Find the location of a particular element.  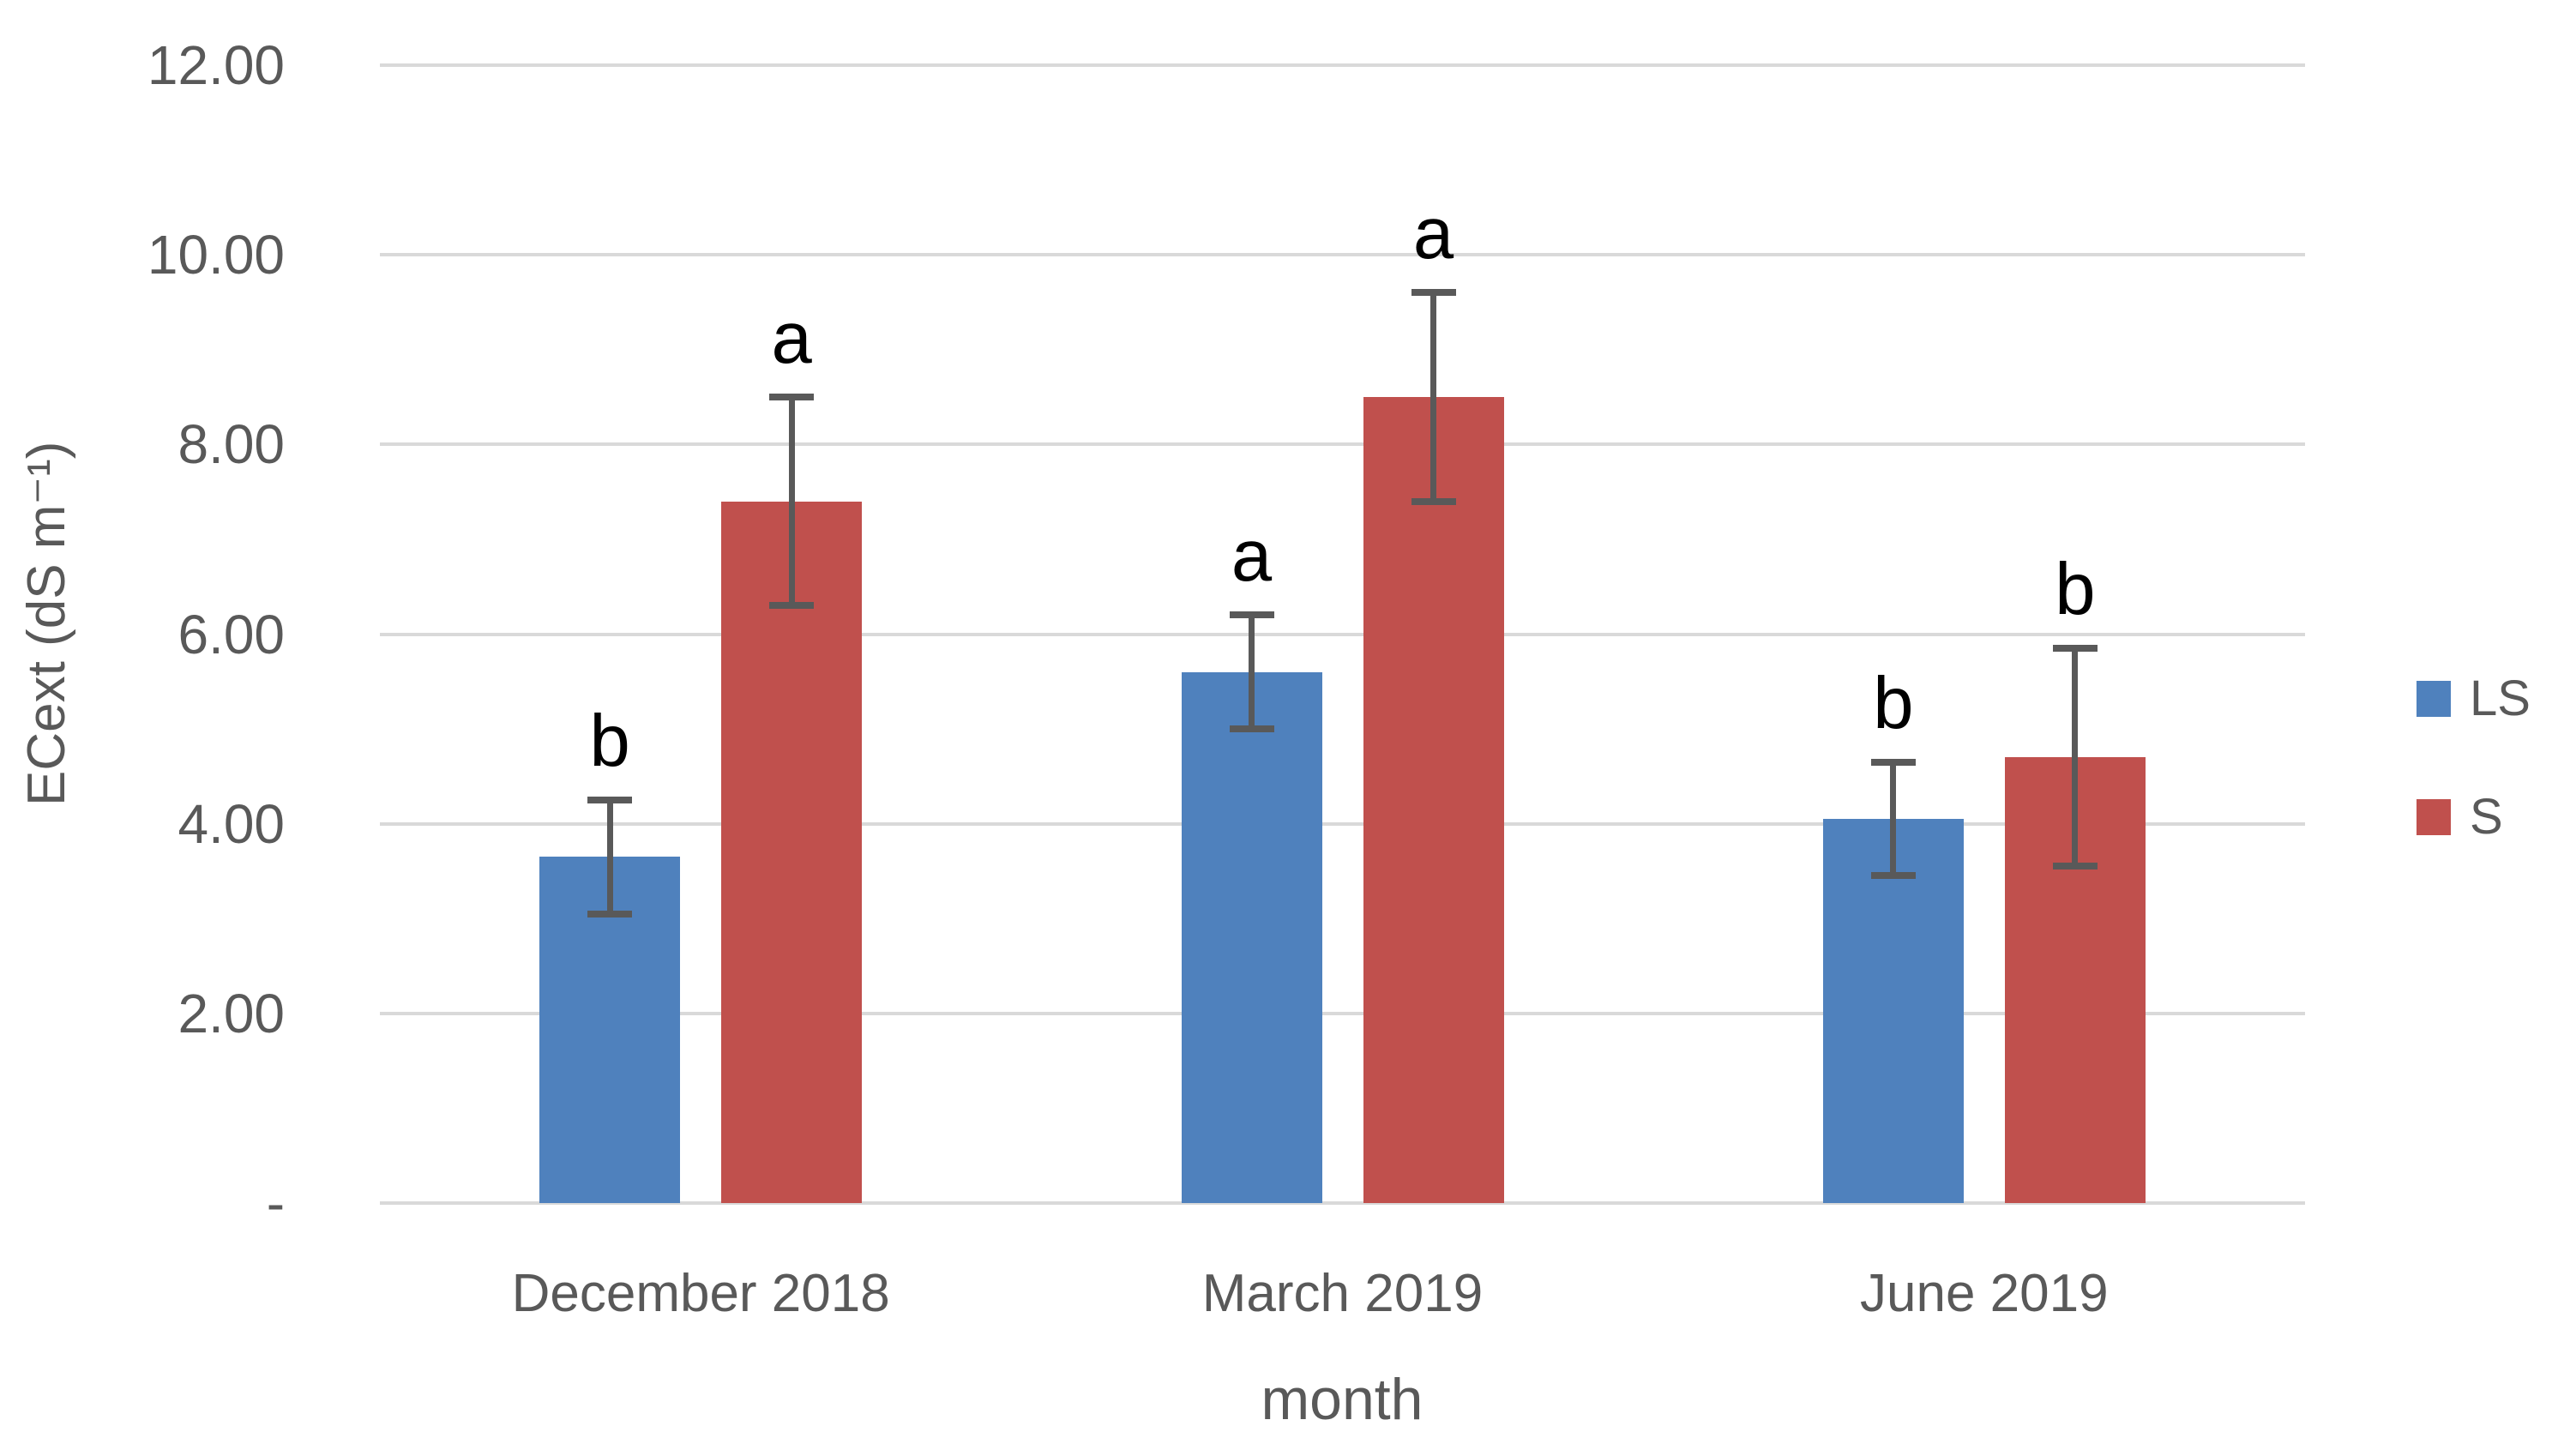

x-category-label: December 2018 is located at coordinates (701, 1293).